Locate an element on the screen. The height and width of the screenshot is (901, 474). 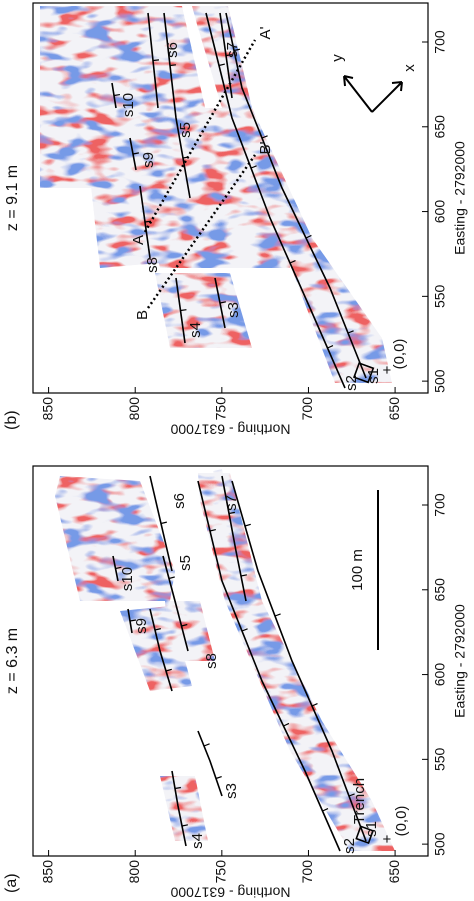
y-axis-label: Northing - 6317000 is located at coordinates (230, 892).